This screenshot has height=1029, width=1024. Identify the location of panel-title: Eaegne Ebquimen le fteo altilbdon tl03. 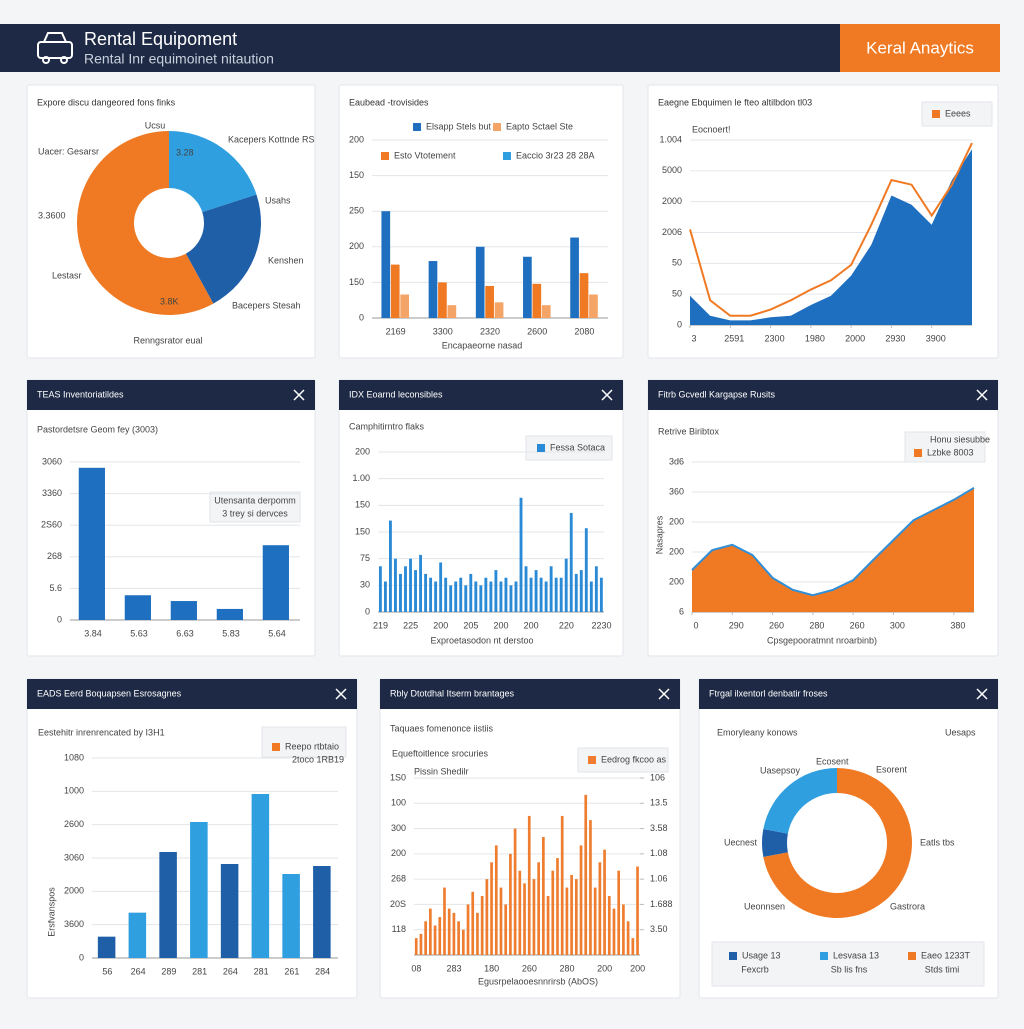
(735, 102).